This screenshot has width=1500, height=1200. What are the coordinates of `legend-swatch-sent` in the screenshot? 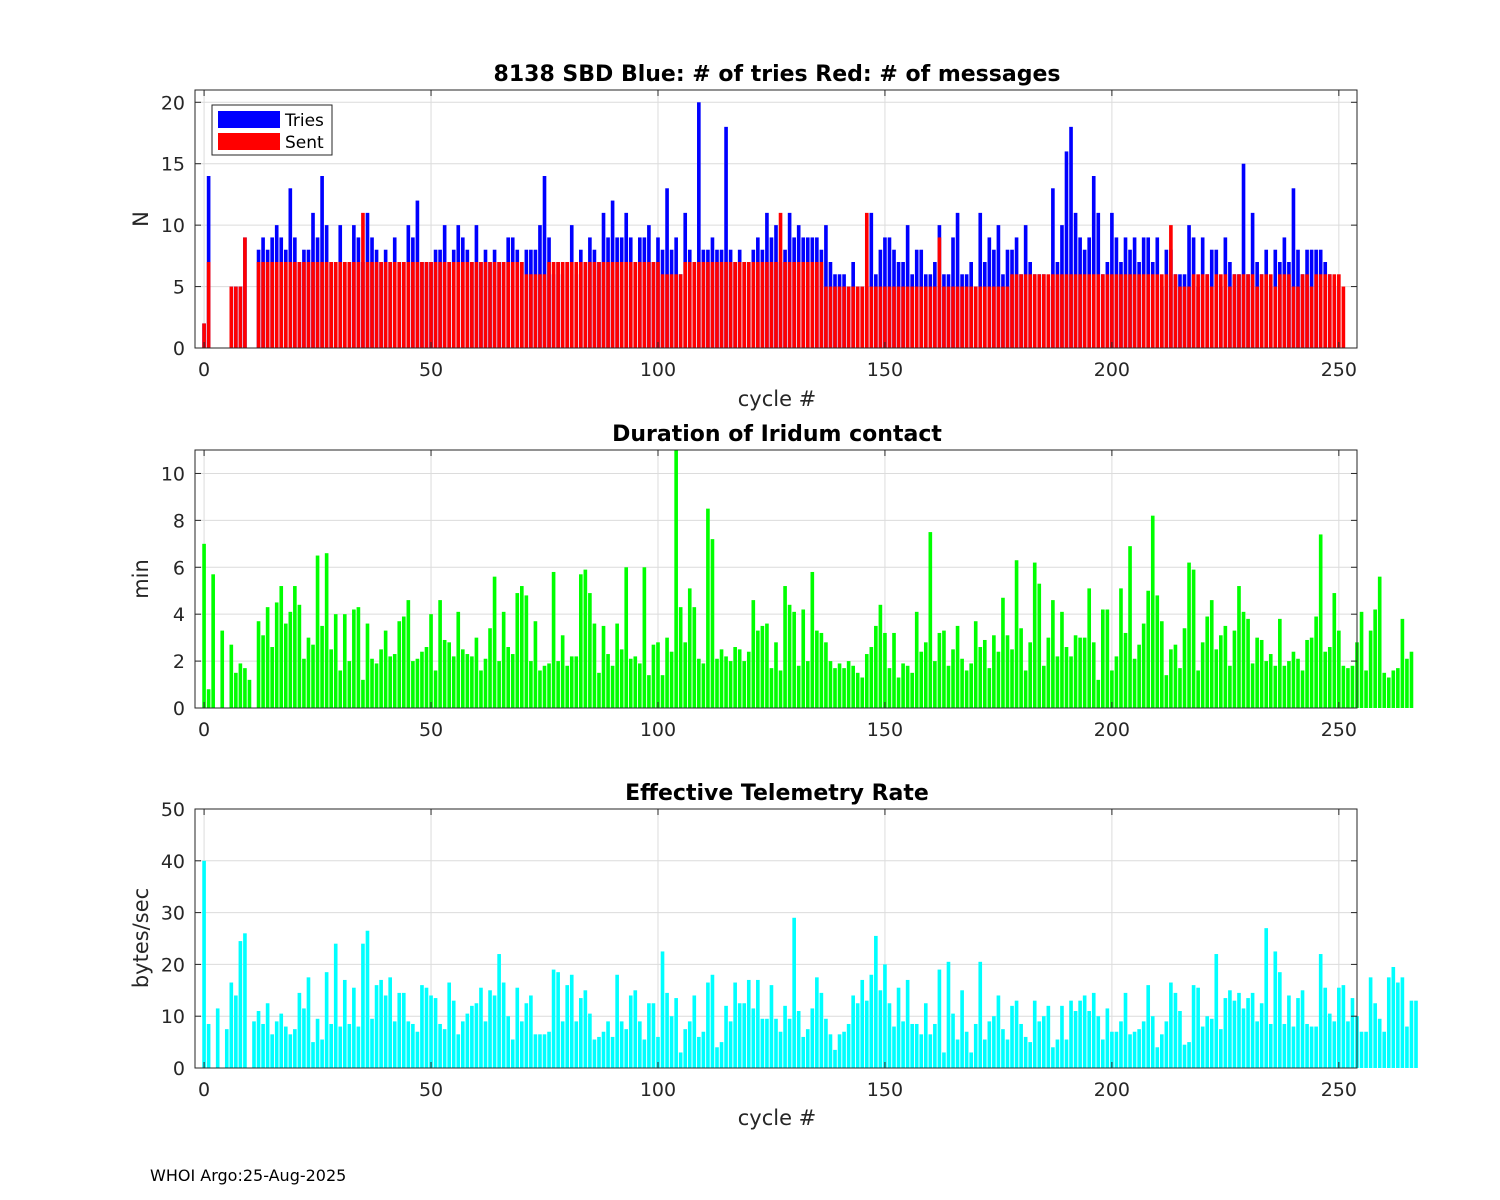 It's located at (249, 141).